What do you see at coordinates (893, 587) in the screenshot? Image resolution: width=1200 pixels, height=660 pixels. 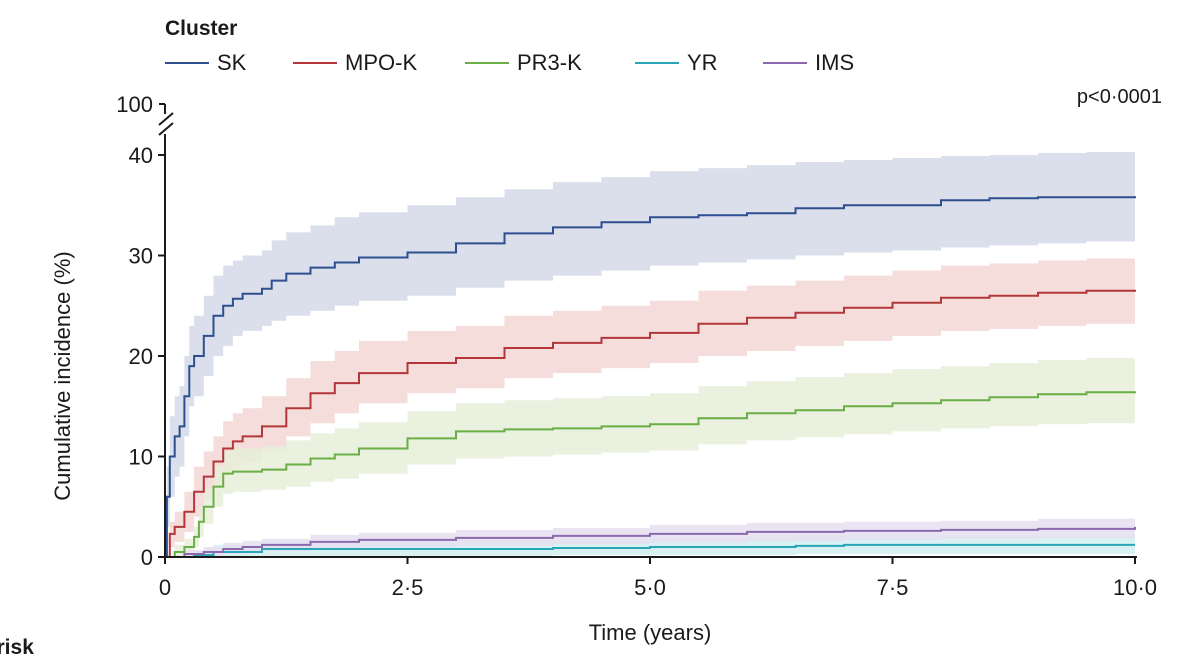 I see `x-tick-label: 7·5` at bounding box center [893, 587].